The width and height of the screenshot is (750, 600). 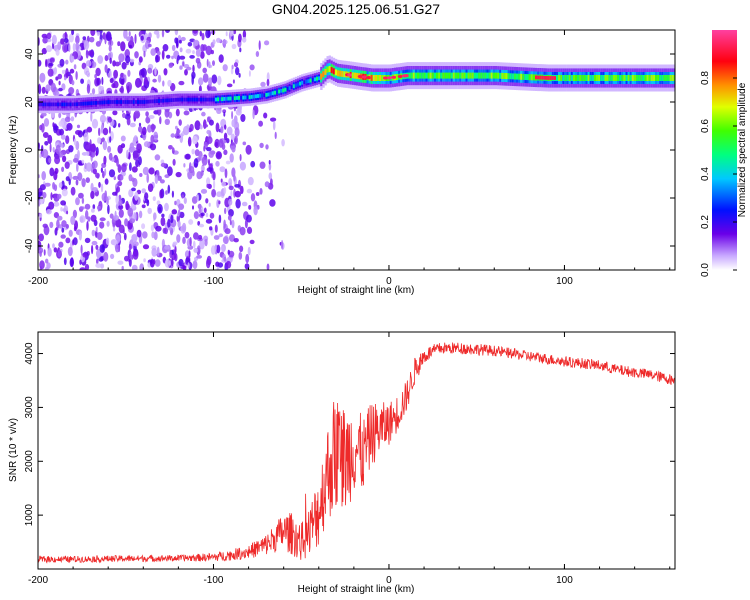 I want to click on snr-ylabel: SNR (10 * v/v), so click(x=13, y=450).